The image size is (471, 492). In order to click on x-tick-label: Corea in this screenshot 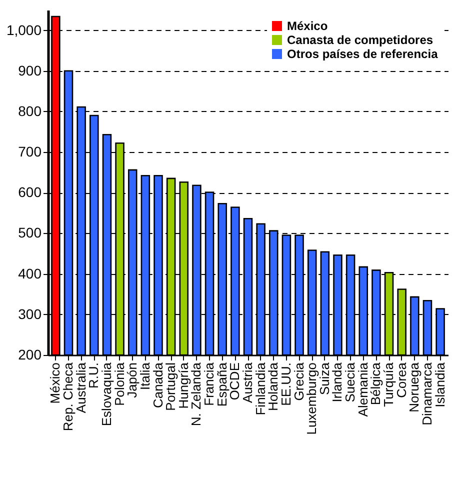, I will do `click(401, 380)`.